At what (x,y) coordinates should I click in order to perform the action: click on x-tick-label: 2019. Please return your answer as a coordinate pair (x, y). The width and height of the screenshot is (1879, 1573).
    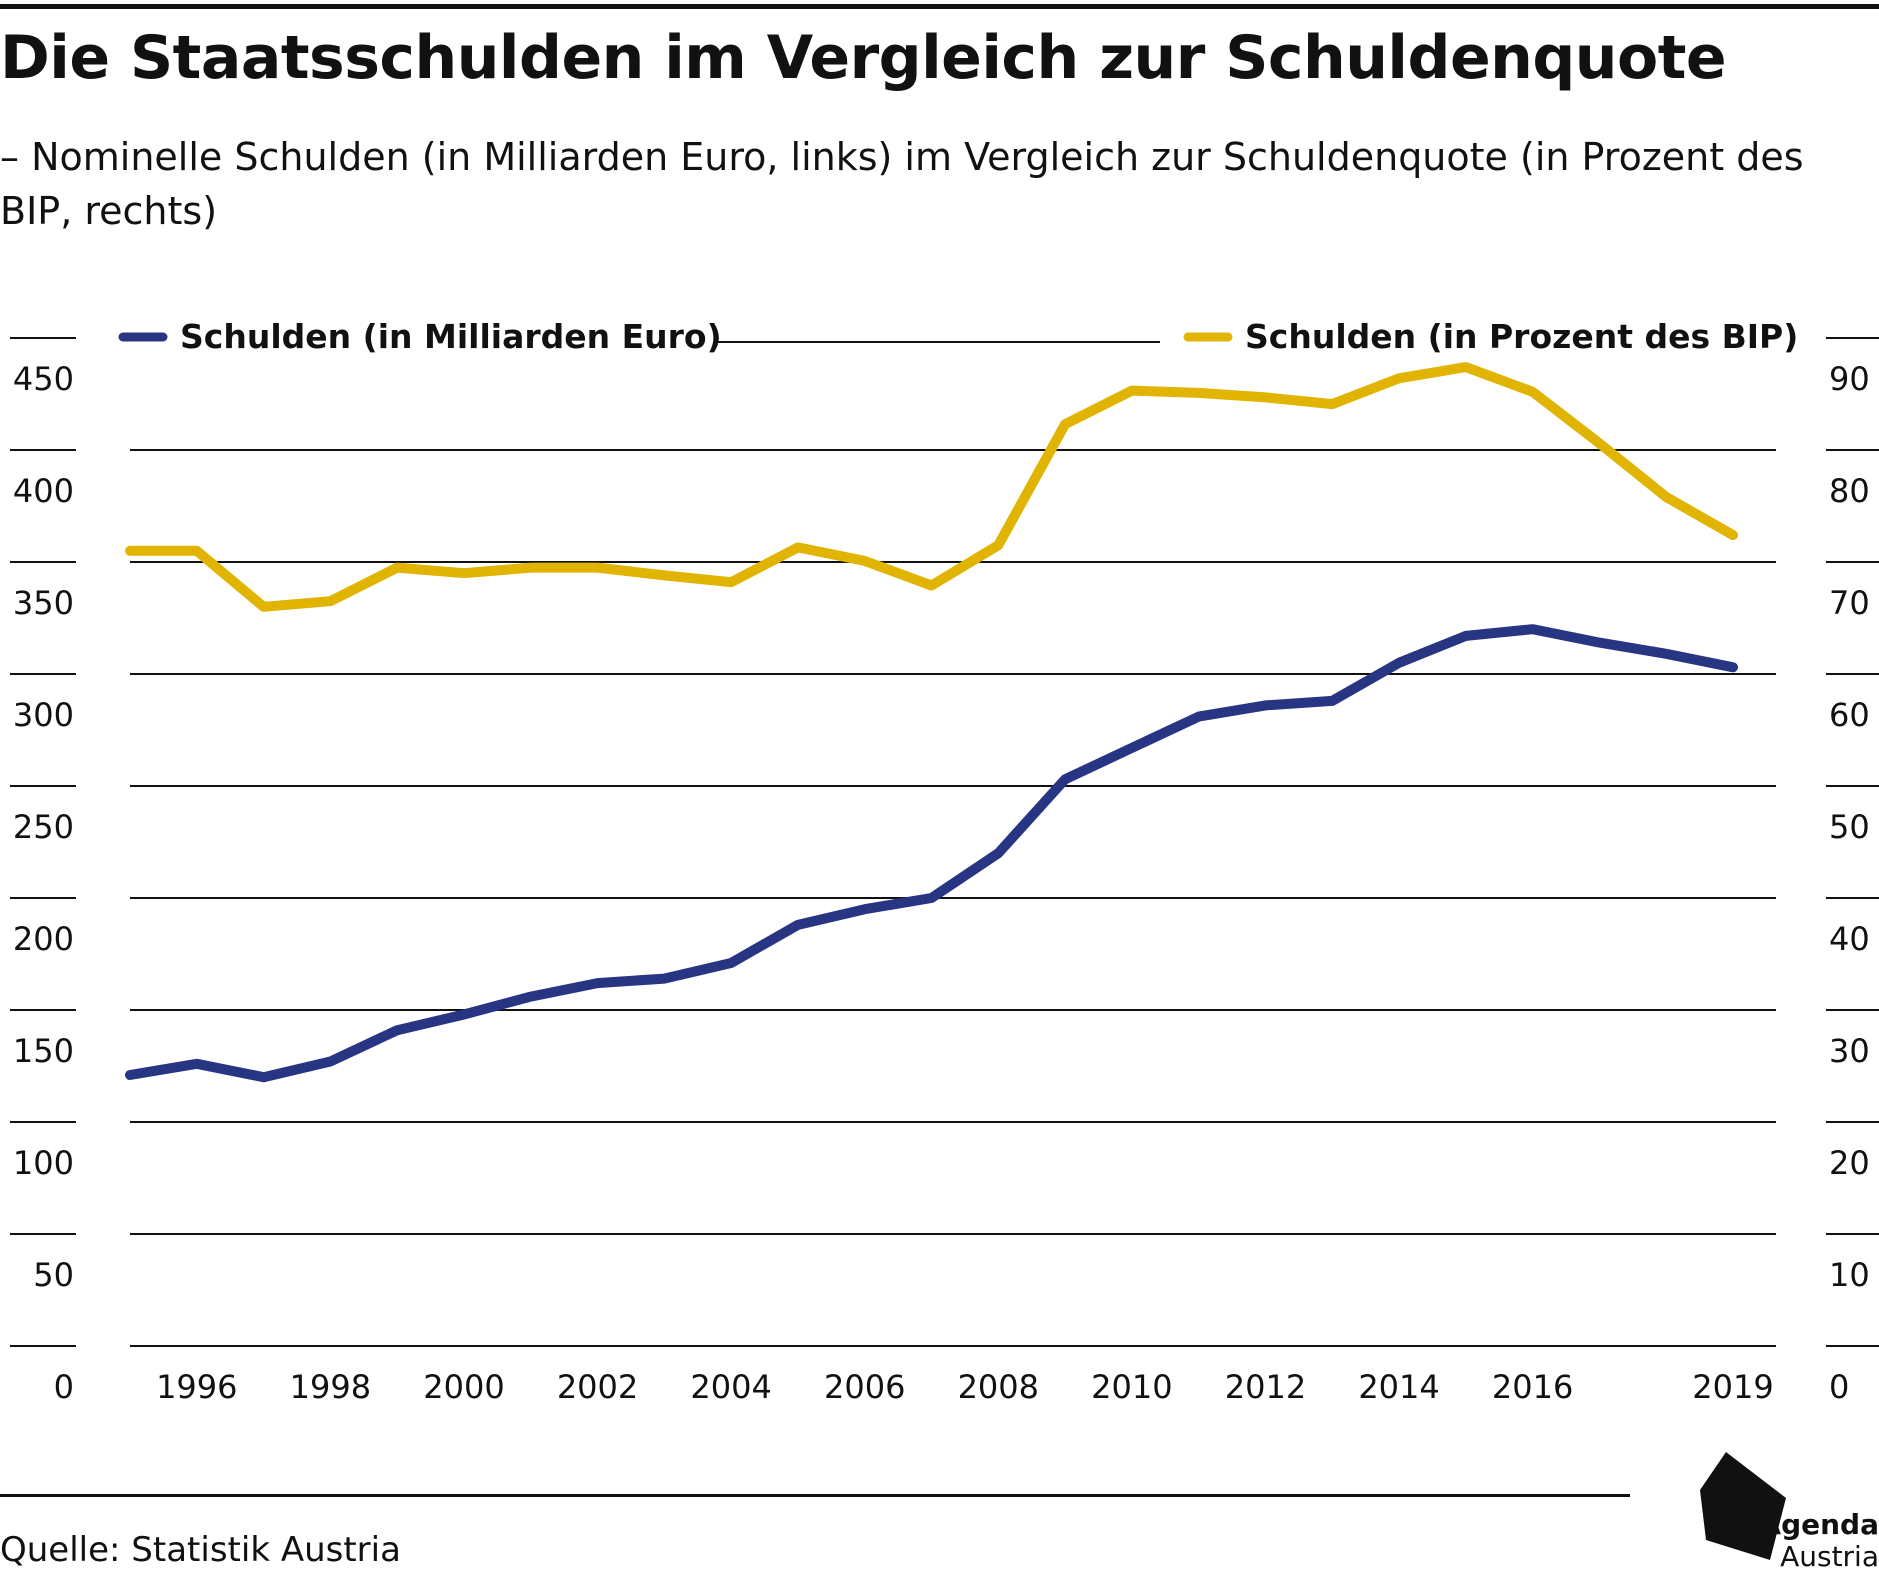
    Looking at the image, I should click on (1732, 1387).